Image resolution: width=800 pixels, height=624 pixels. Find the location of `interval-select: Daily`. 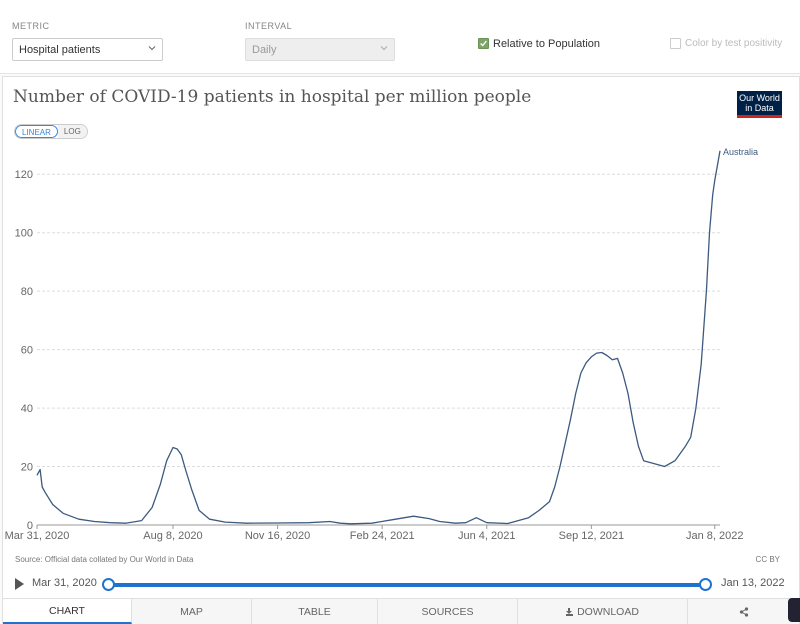

interval-select: Daily is located at coordinates (320, 49).